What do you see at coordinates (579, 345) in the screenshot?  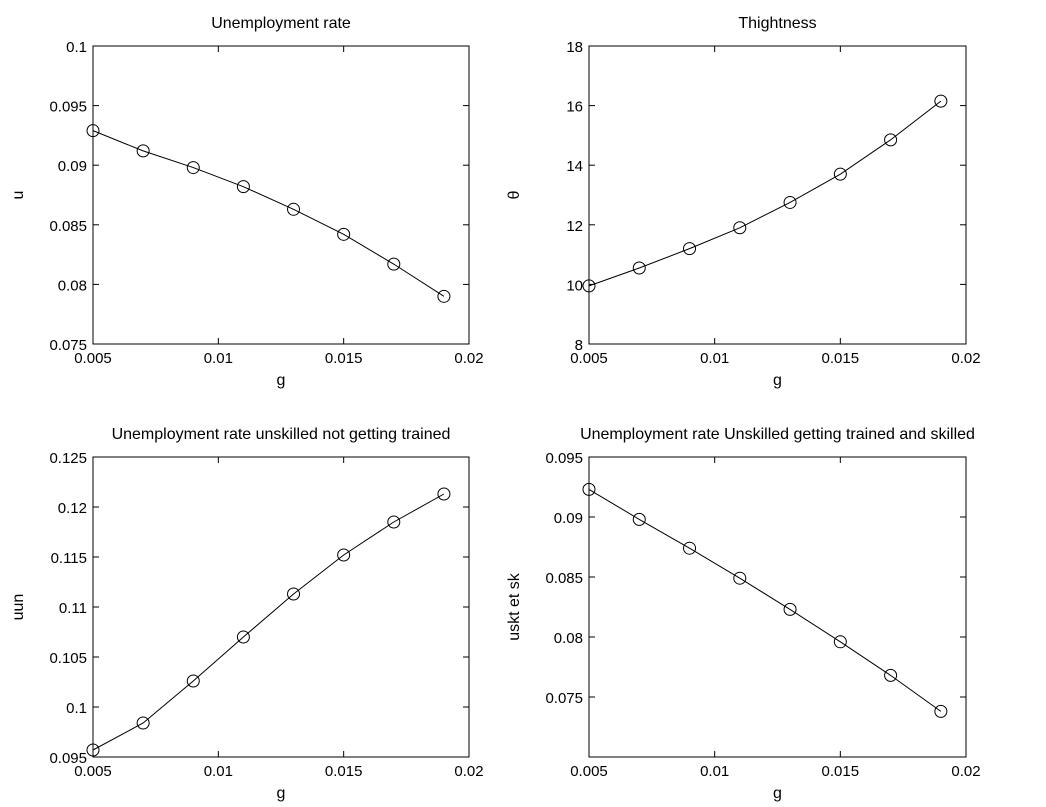 I see `y-tick-label: 8` at bounding box center [579, 345].